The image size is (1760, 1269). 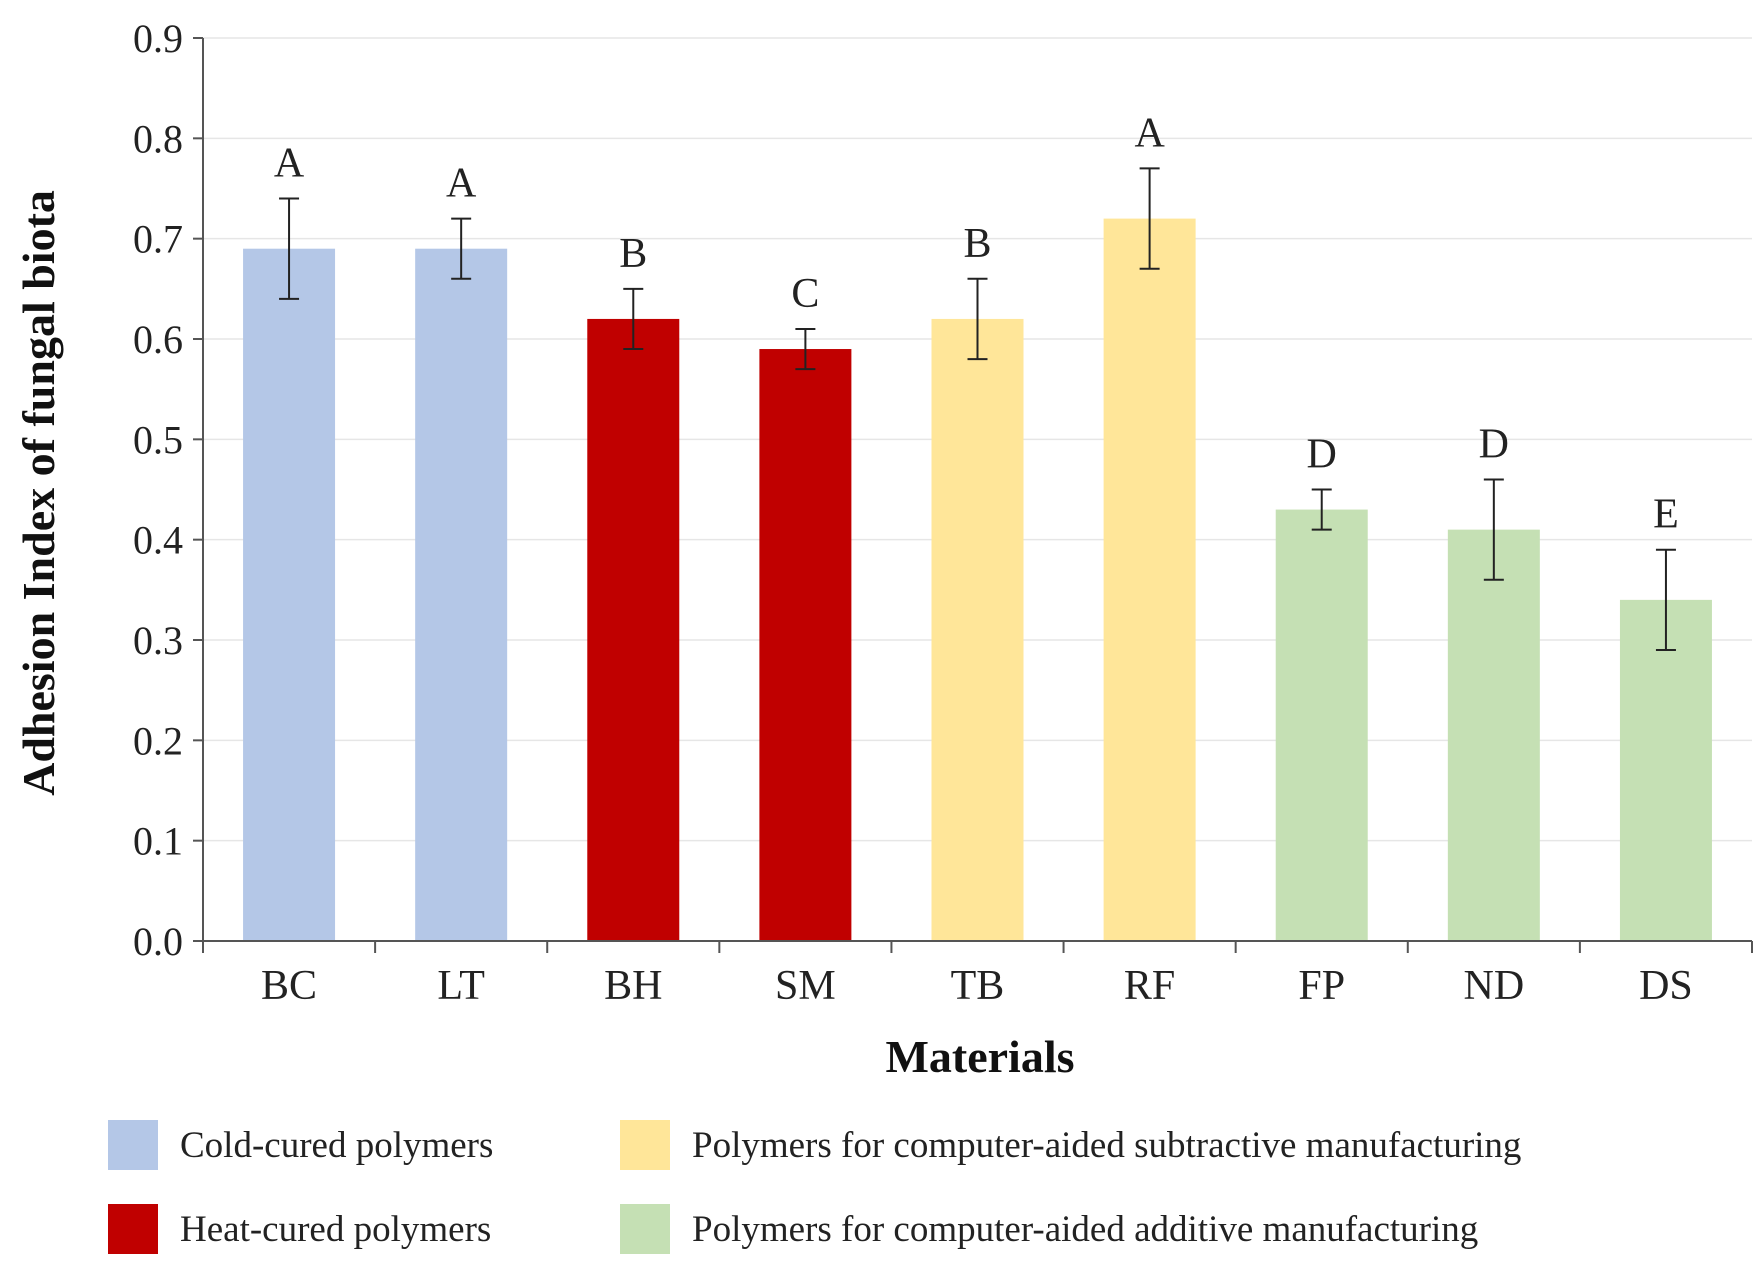 What do you see at coordinates (1321, 986) in the screenshot?
I see `x-tick-label-fp: FP` at bounding box center [1321, 986].